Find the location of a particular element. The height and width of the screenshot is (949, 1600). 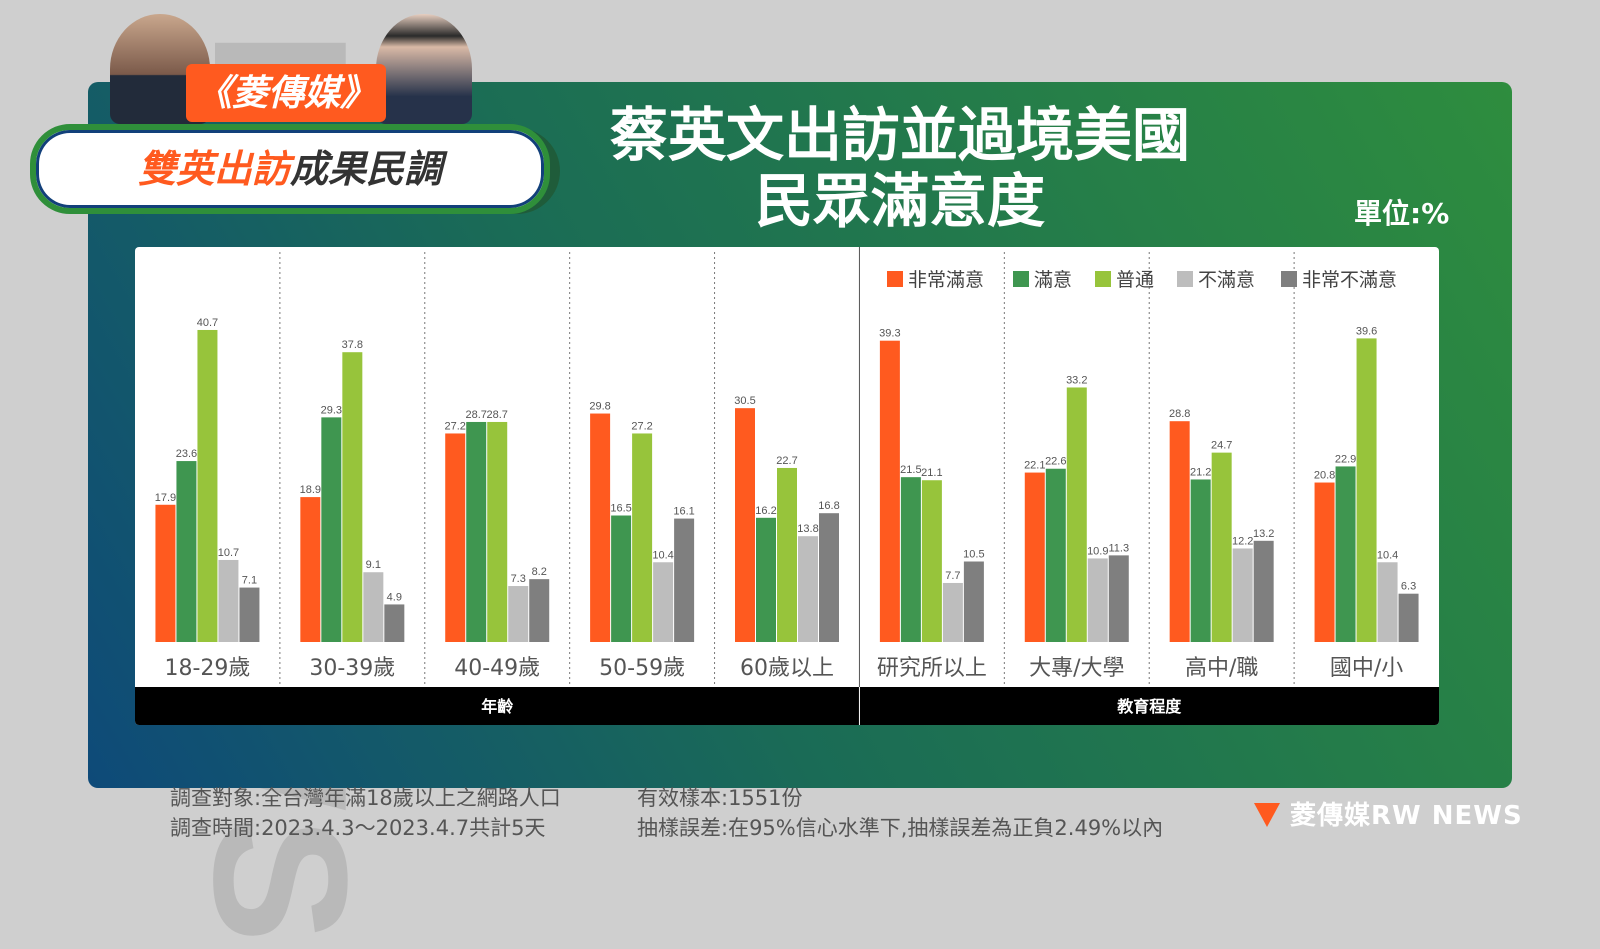

data-label: 16.2 is located at coordinates (765, 511).